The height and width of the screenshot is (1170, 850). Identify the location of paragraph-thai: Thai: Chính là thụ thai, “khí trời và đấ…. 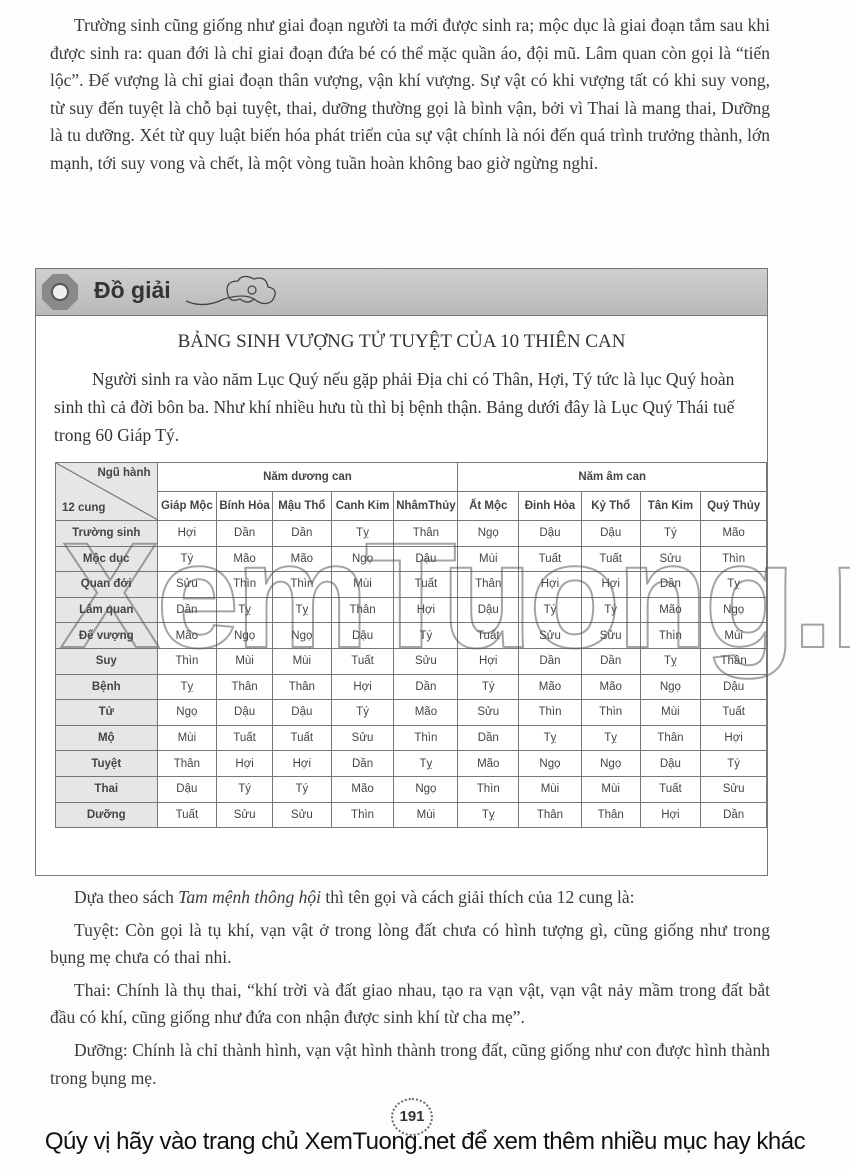
(410, 1003).